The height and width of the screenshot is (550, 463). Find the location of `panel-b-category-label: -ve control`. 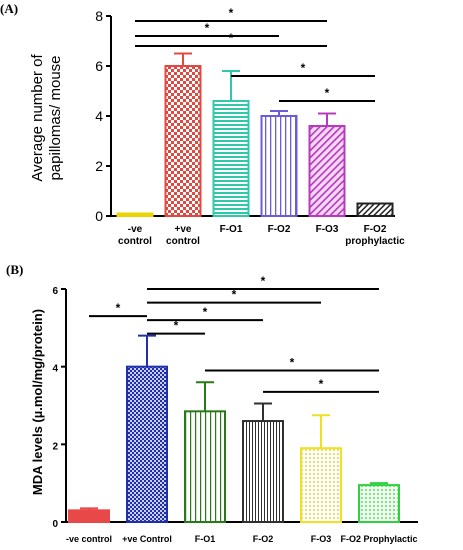

panel-b-category-label: -ve control is located at coordinates (89, 539).